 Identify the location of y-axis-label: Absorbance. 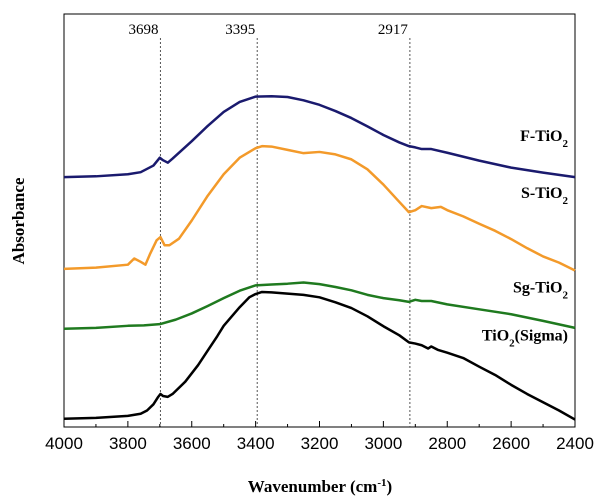
(18, 220).